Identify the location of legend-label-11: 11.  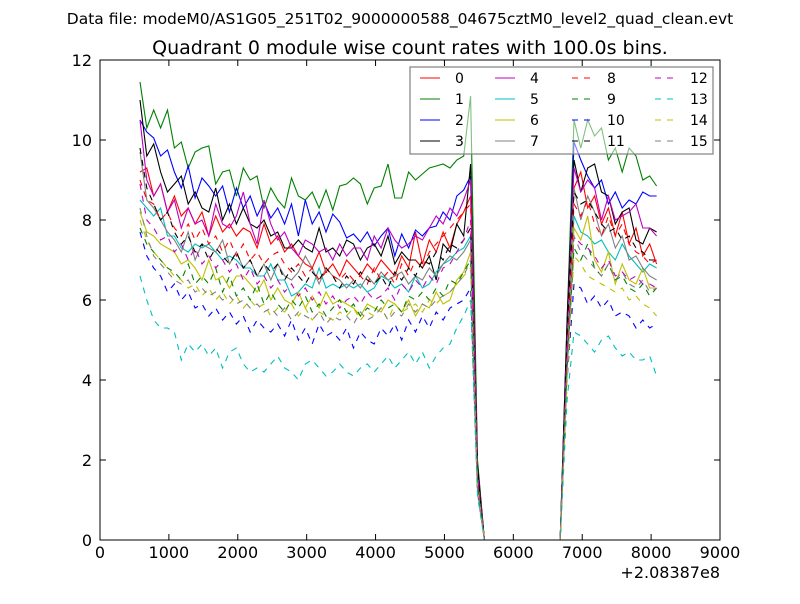
(616, 142).